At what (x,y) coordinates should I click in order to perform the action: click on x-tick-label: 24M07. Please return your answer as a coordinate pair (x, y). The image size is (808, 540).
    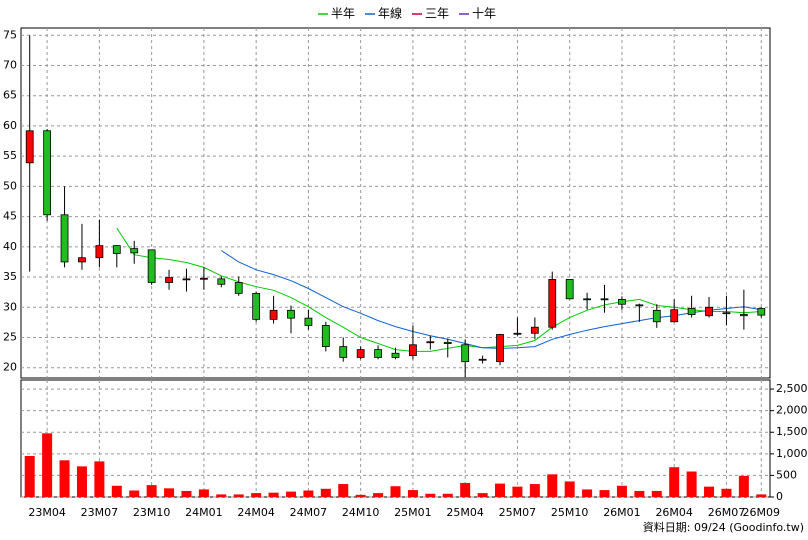
    Looking at the image, I should click on (309, 512).